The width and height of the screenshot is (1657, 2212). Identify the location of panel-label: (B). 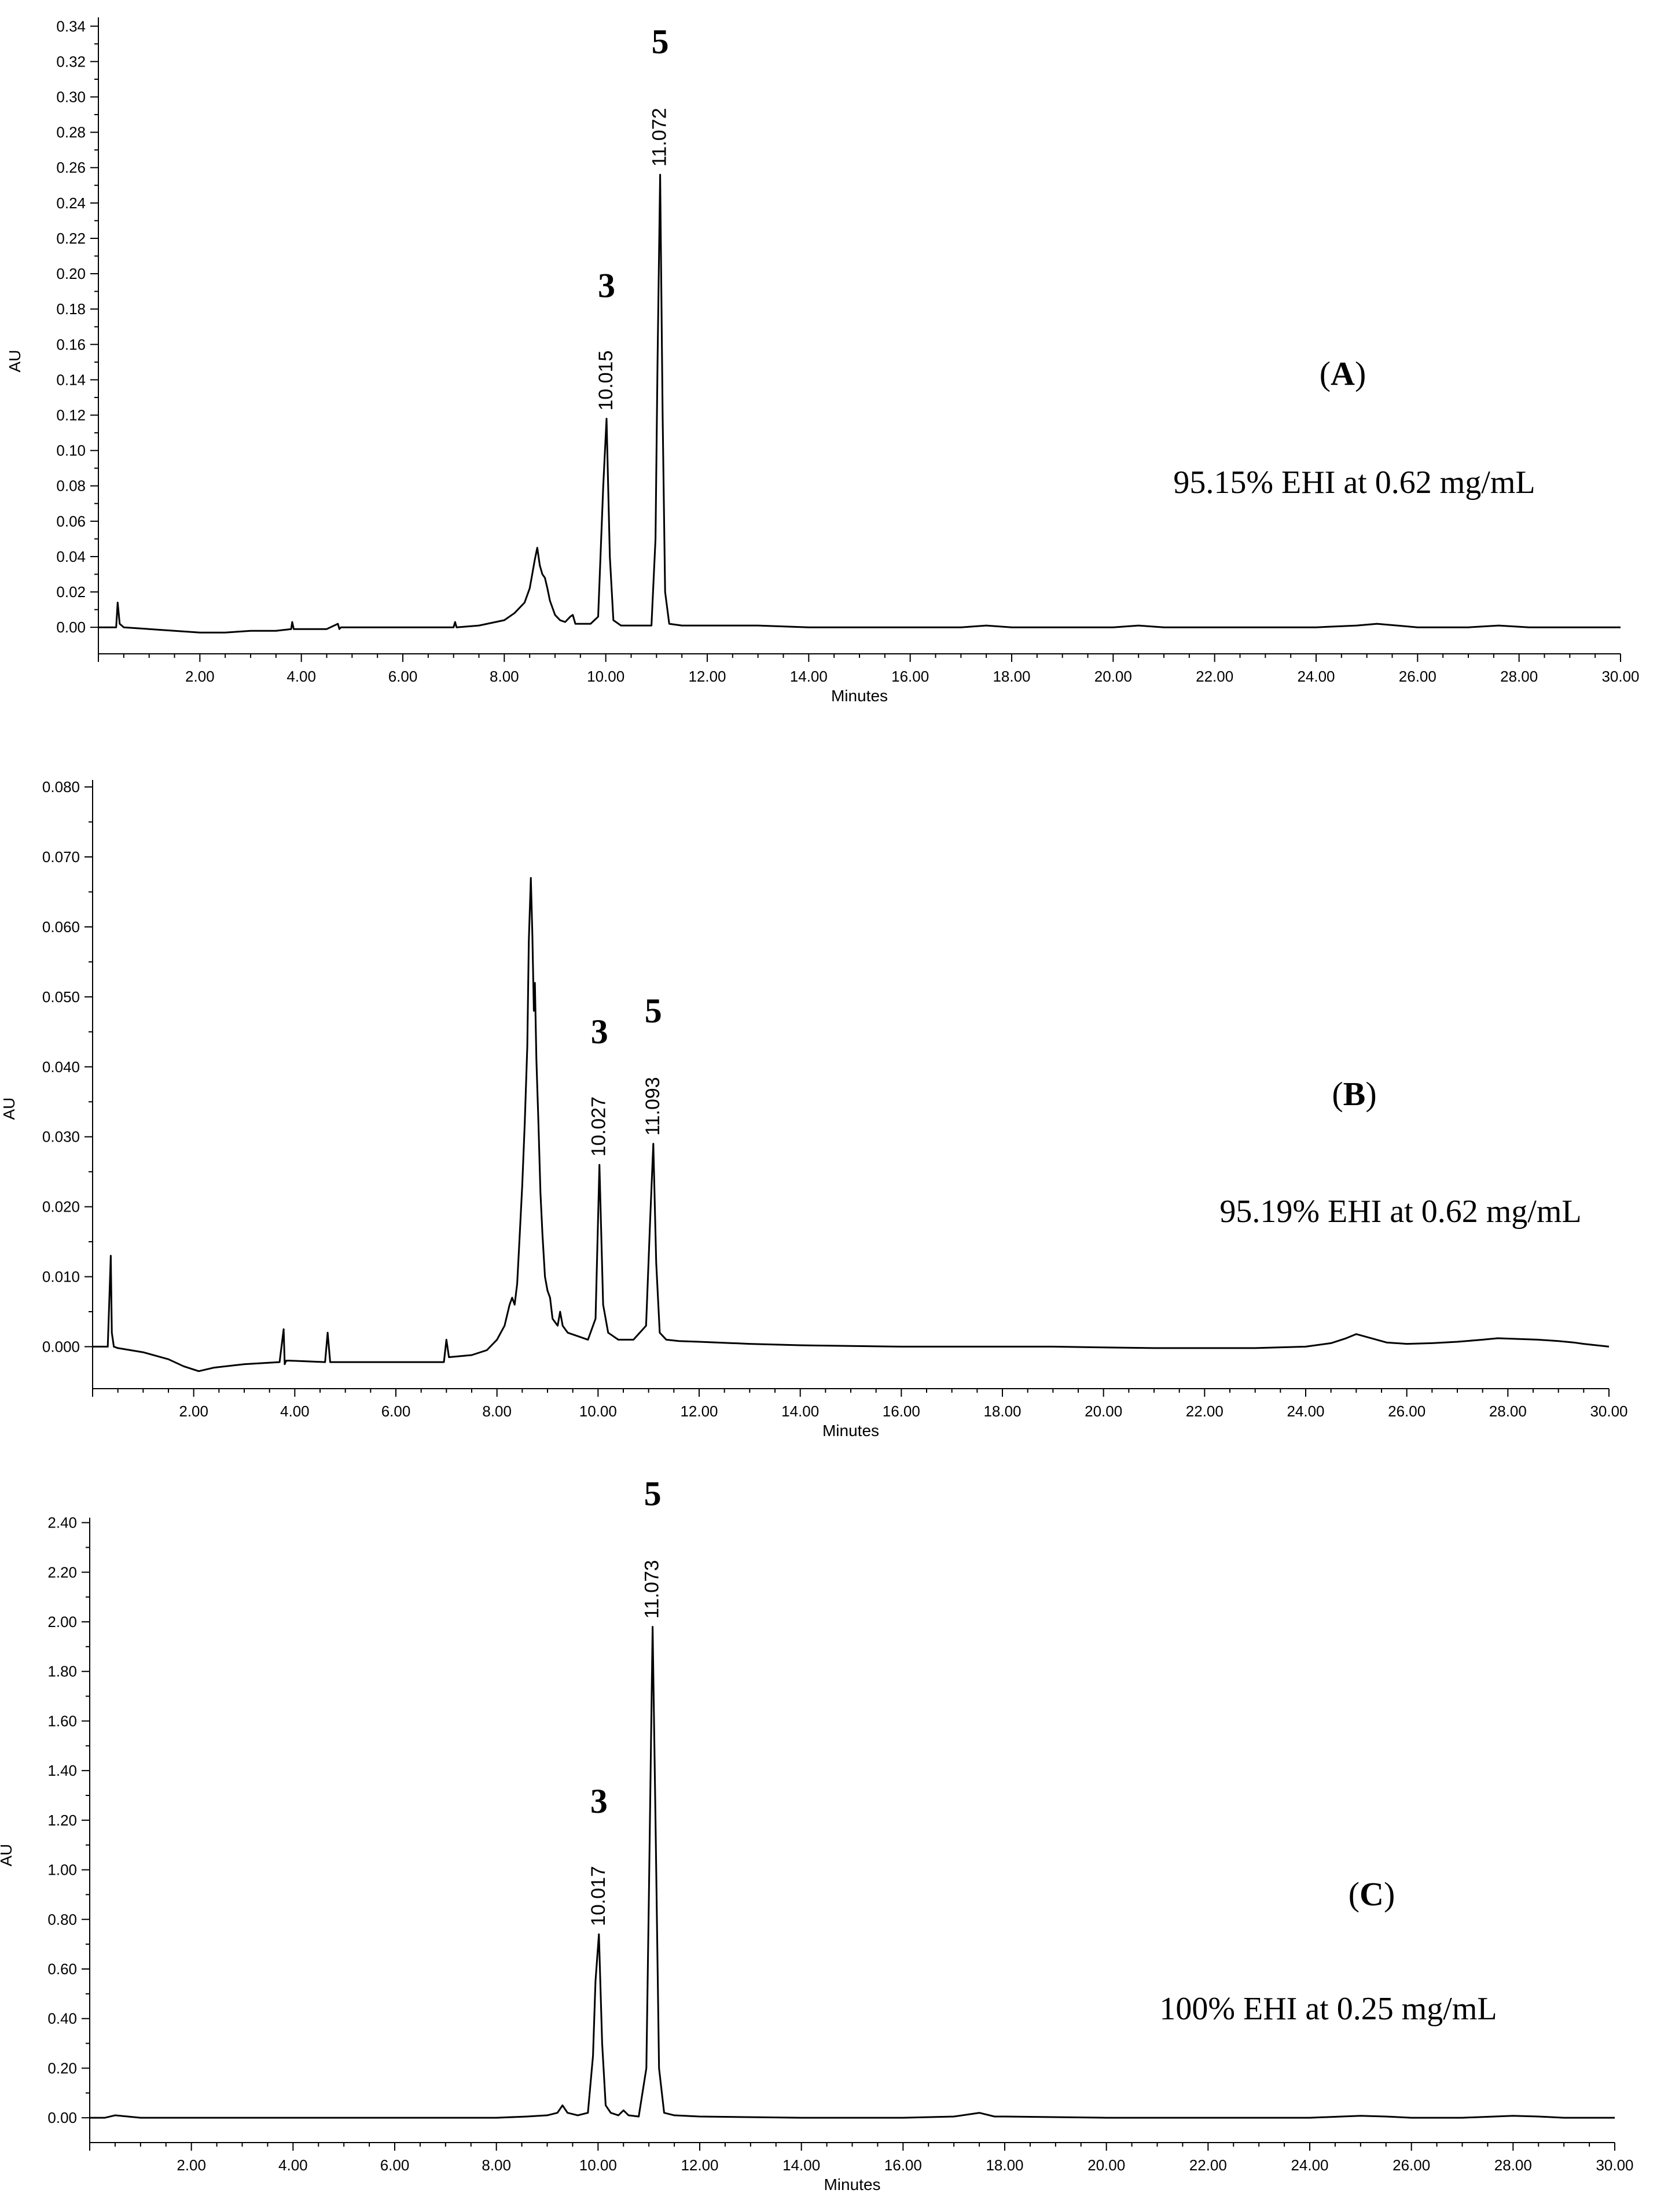
(1354, 1094).